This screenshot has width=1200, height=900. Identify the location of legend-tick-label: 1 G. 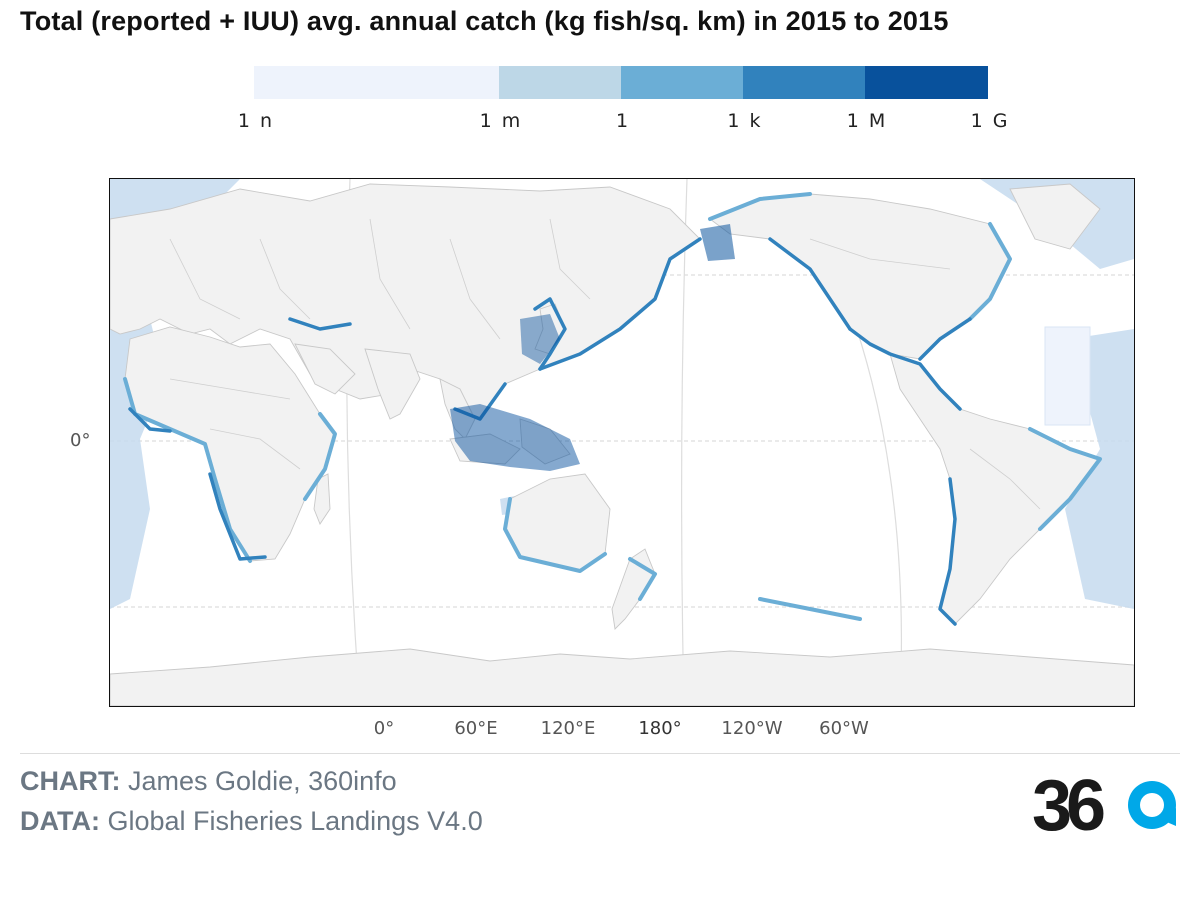
(990, 121).